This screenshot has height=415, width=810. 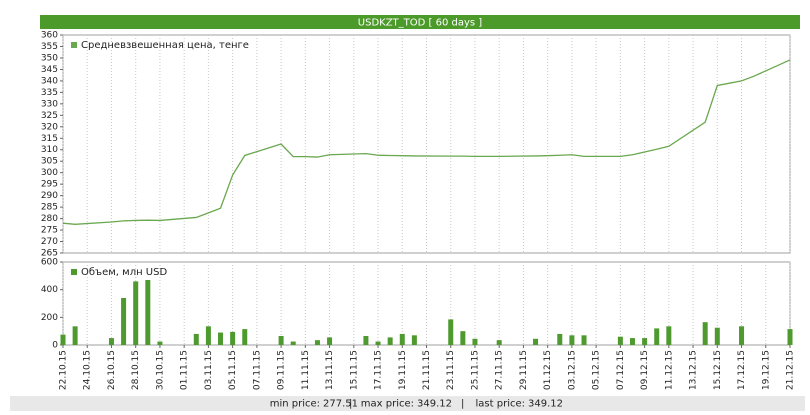 I want to click on x-tick-label: 28.10.15, so click(x=136, y=370).